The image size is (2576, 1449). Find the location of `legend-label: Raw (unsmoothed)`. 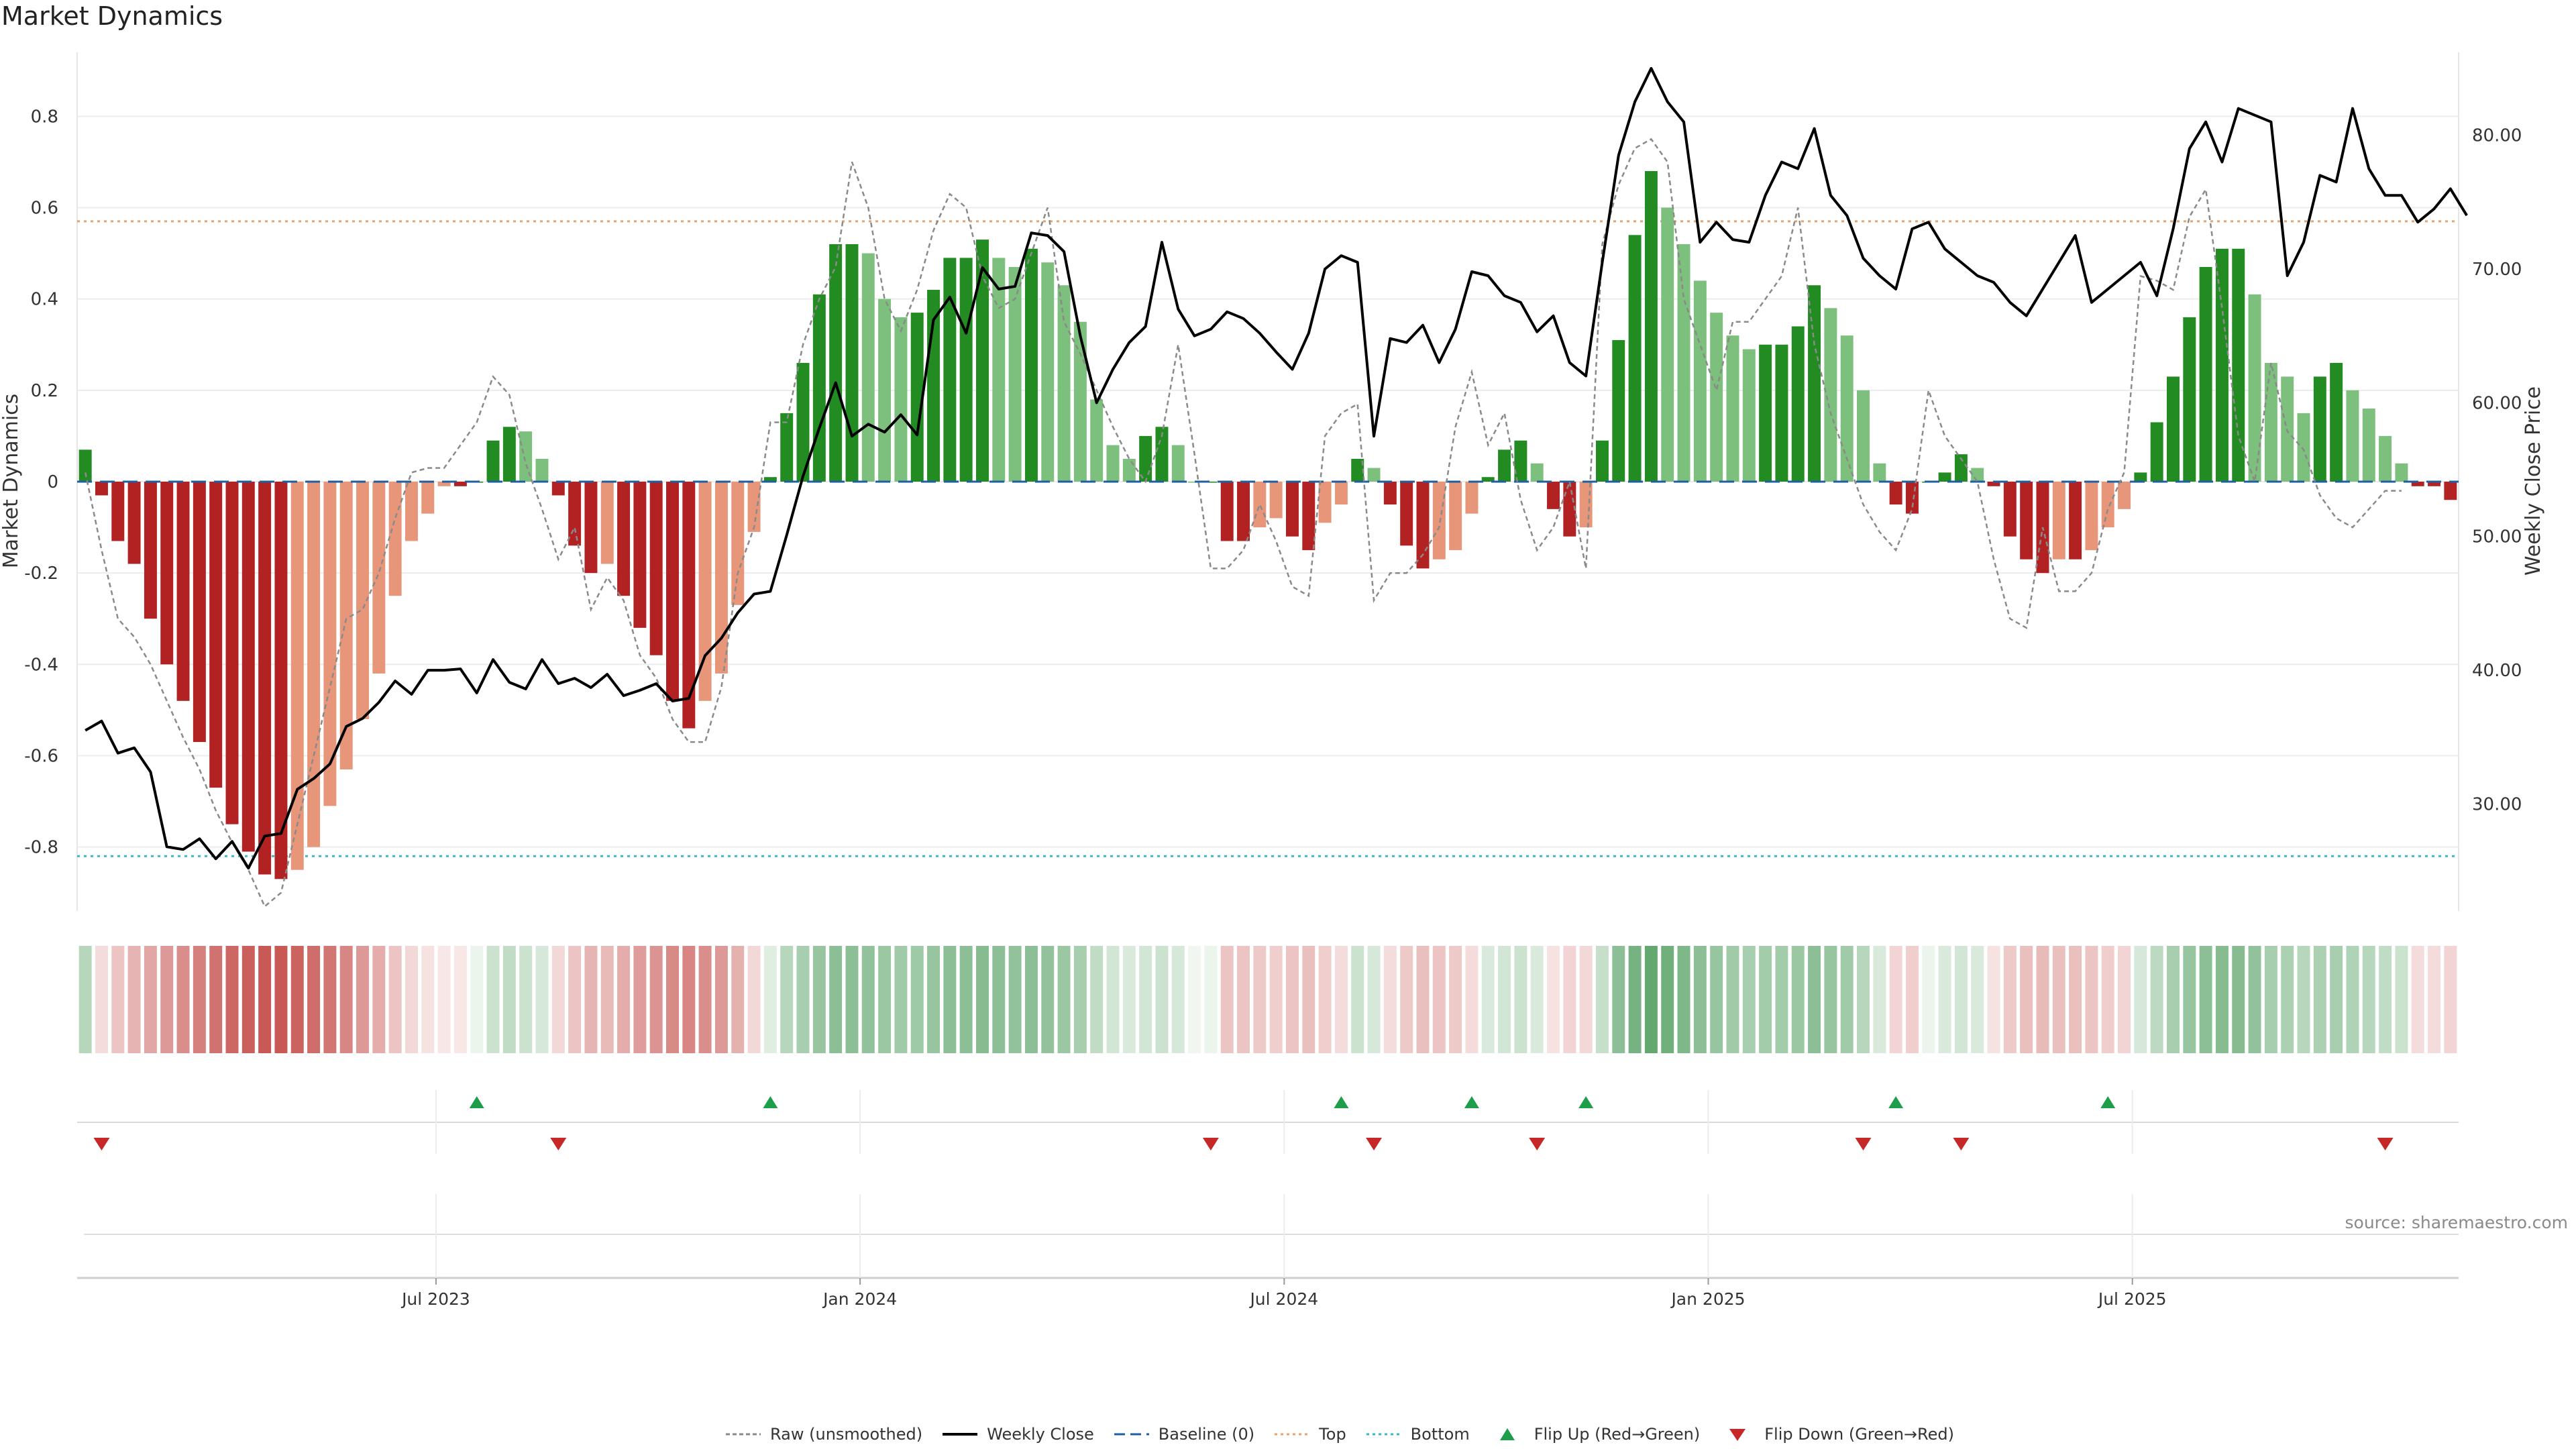

legend-label: Raw (unsmoothed) is located at coordinates (846, 1434).